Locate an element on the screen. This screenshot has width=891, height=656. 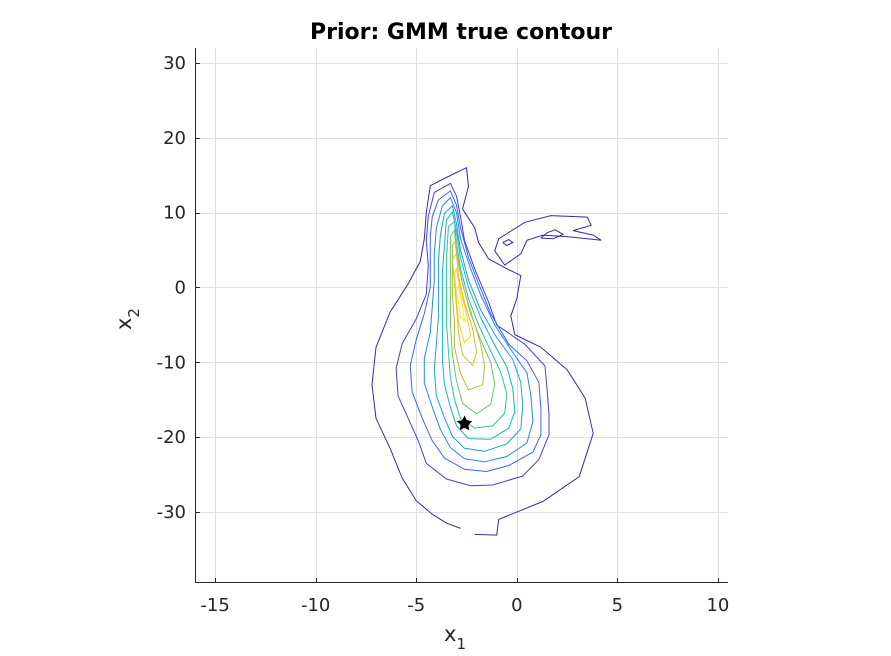
y-tick-labels: -30 -20 -10 0 10 20 30 is located at coordinates (178, 288).